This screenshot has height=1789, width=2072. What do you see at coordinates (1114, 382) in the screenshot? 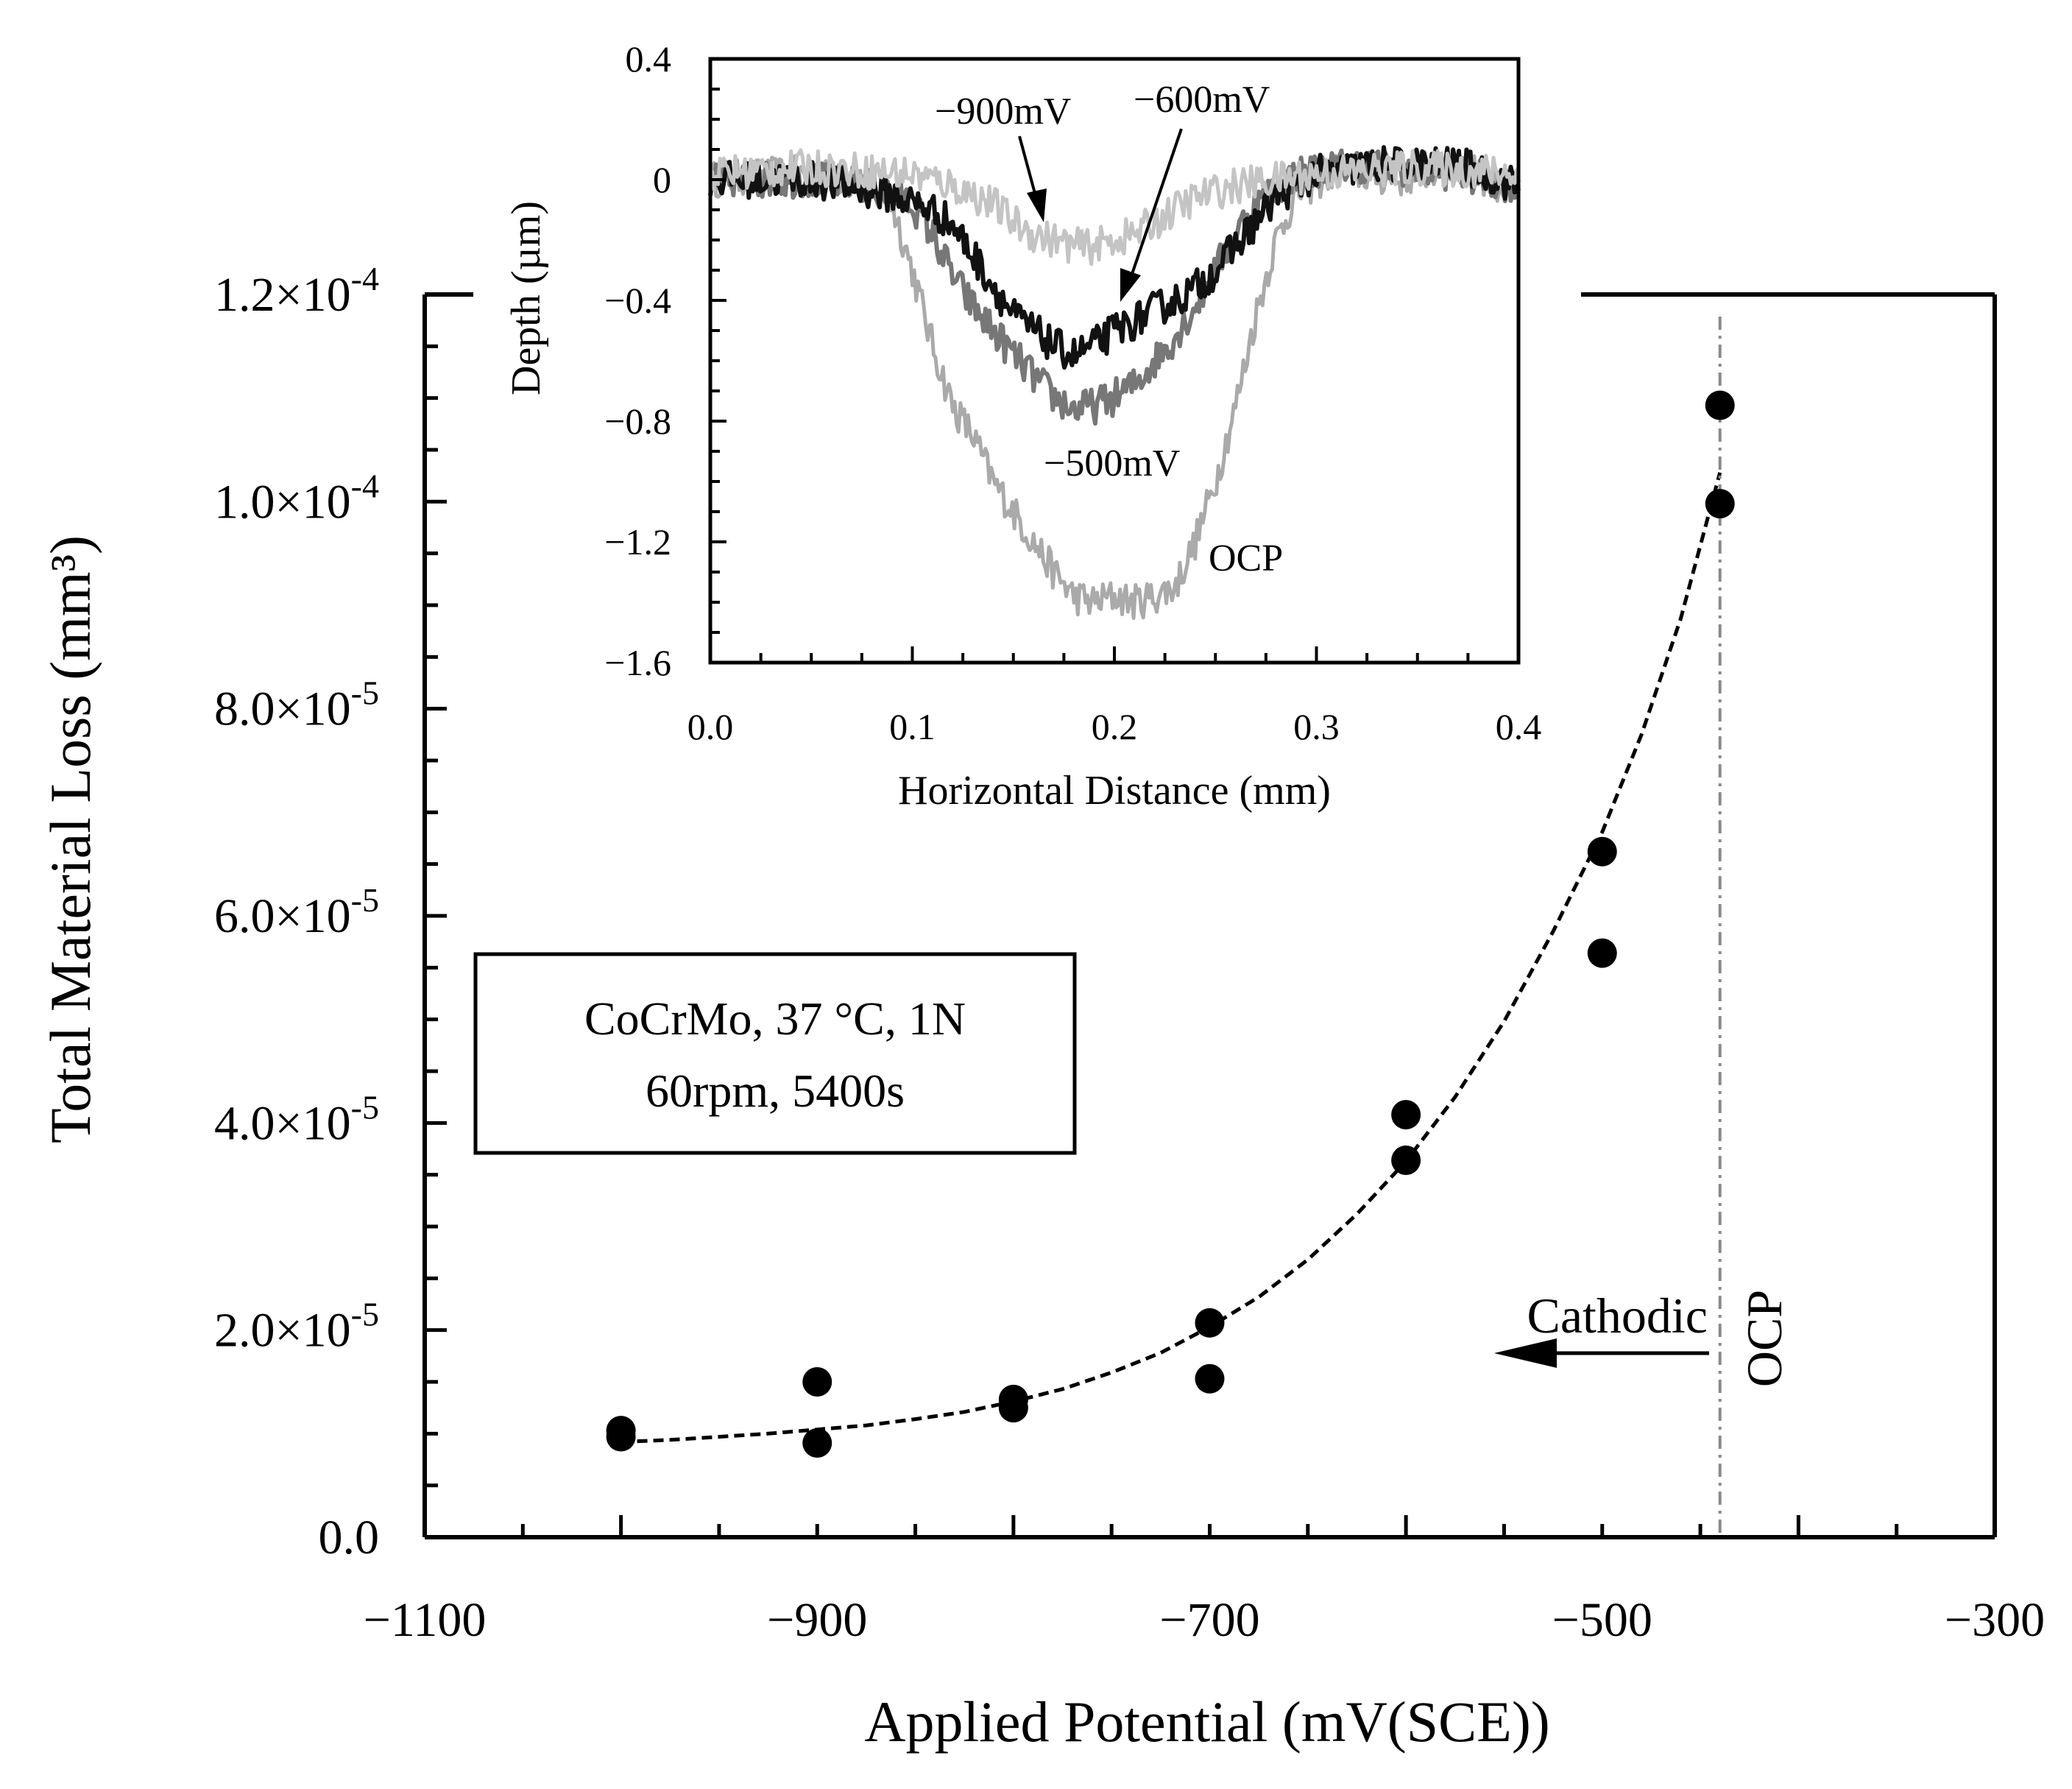
I see `inset-series` at bounding box center [1114, 382].